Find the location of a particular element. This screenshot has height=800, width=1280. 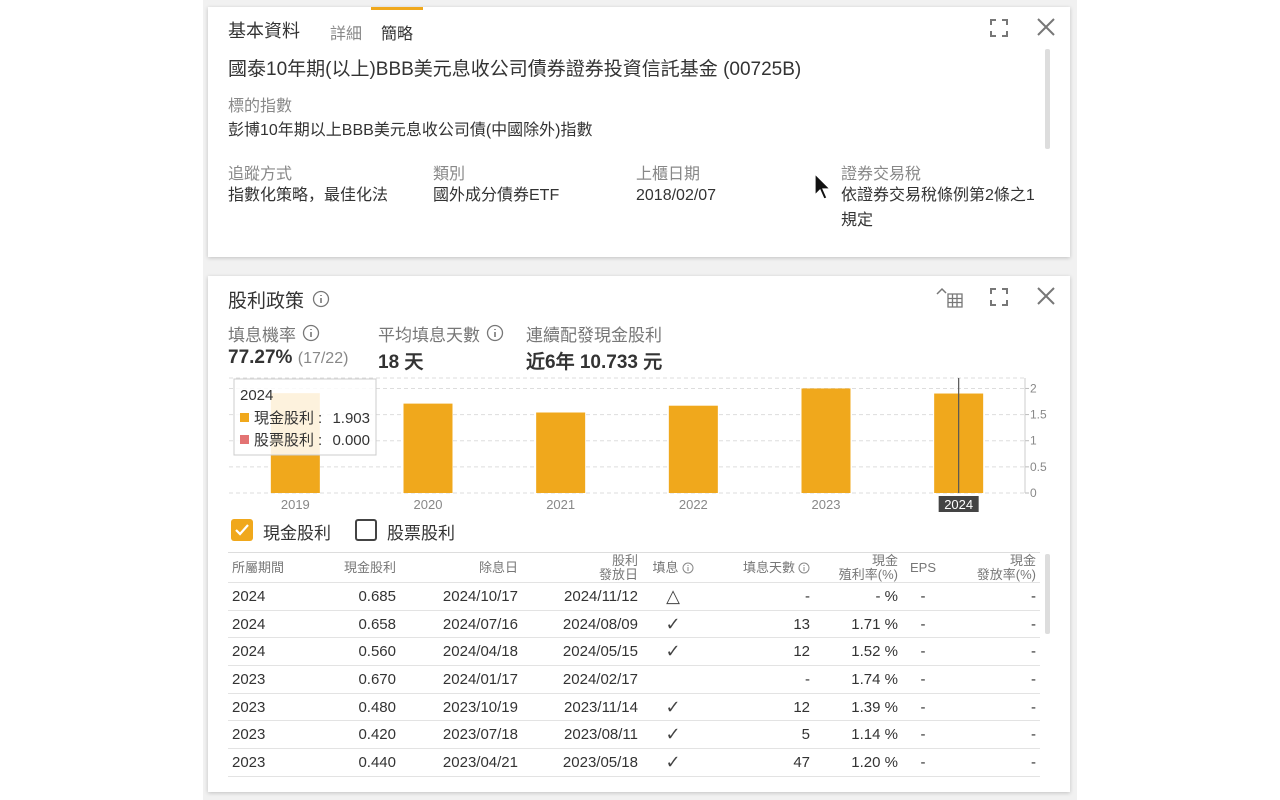

table-cell: 5 is located at coordinates (759, 735).